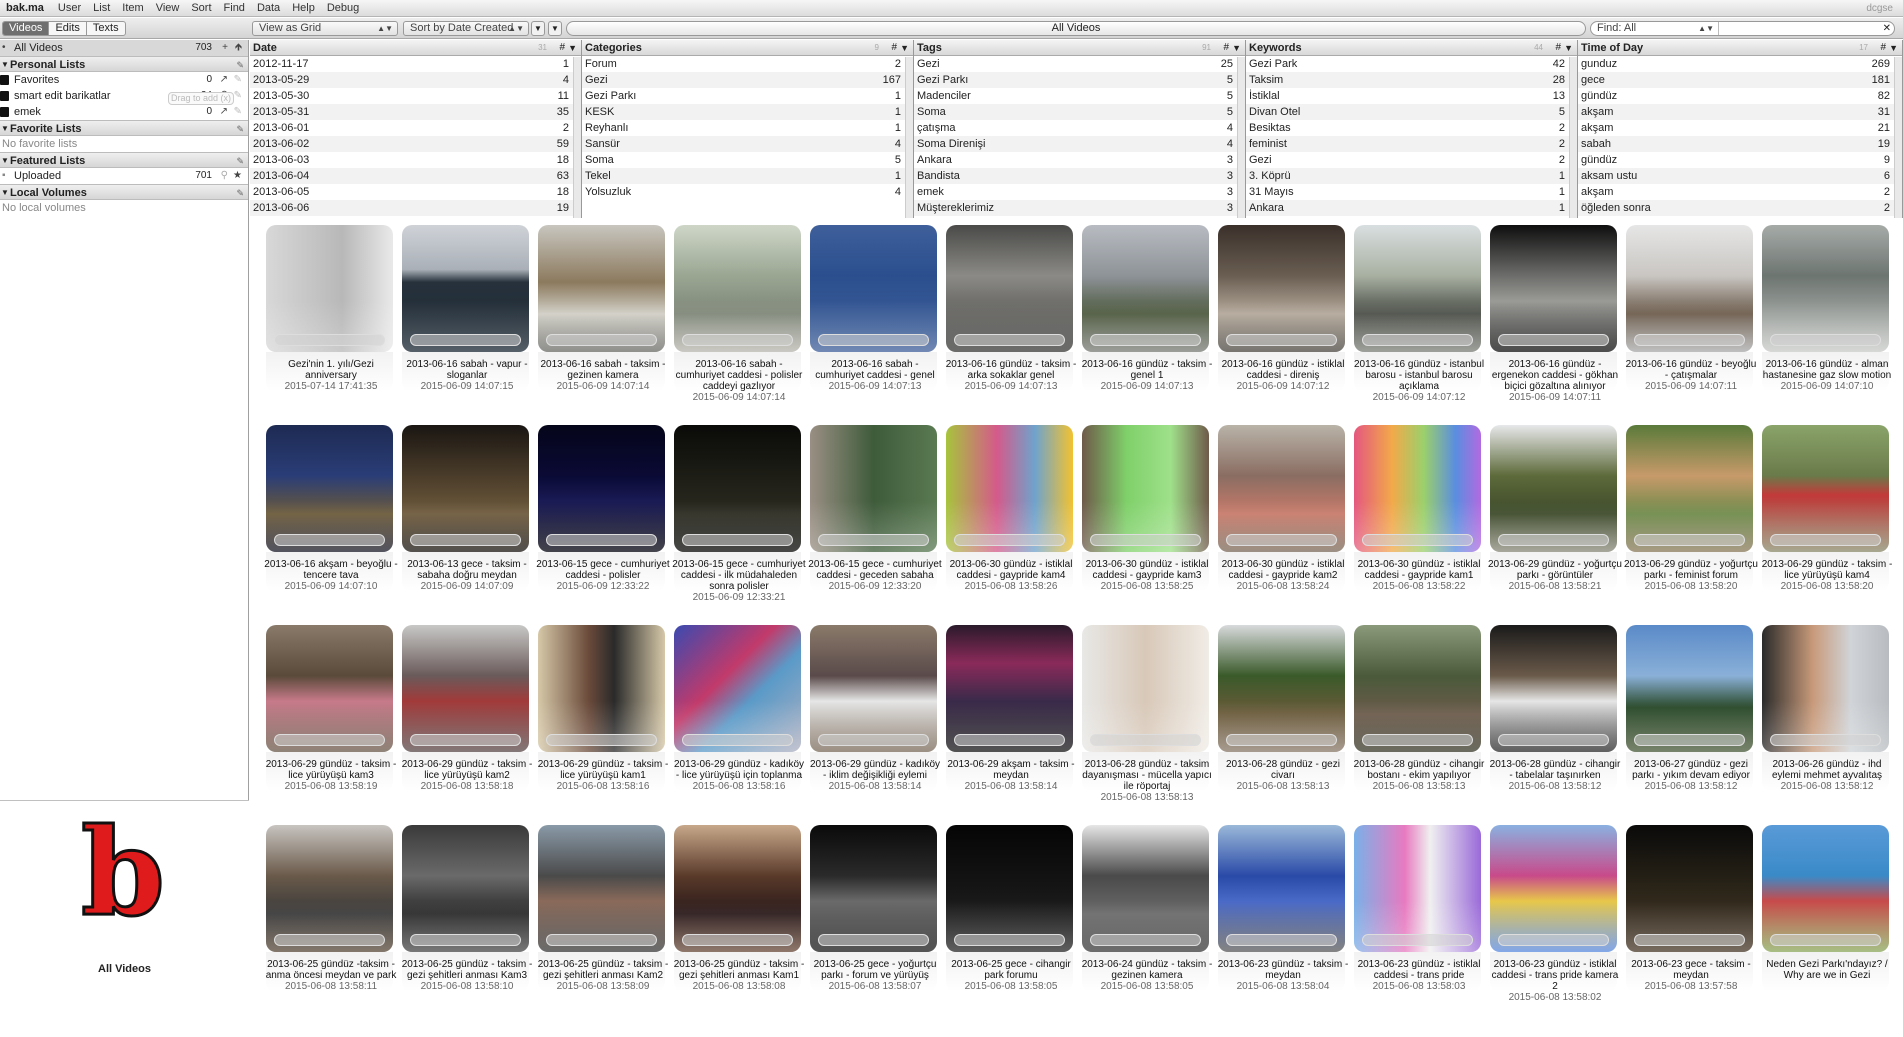  I want to click on browser-row: gunduz 269, so click(1740, 64).